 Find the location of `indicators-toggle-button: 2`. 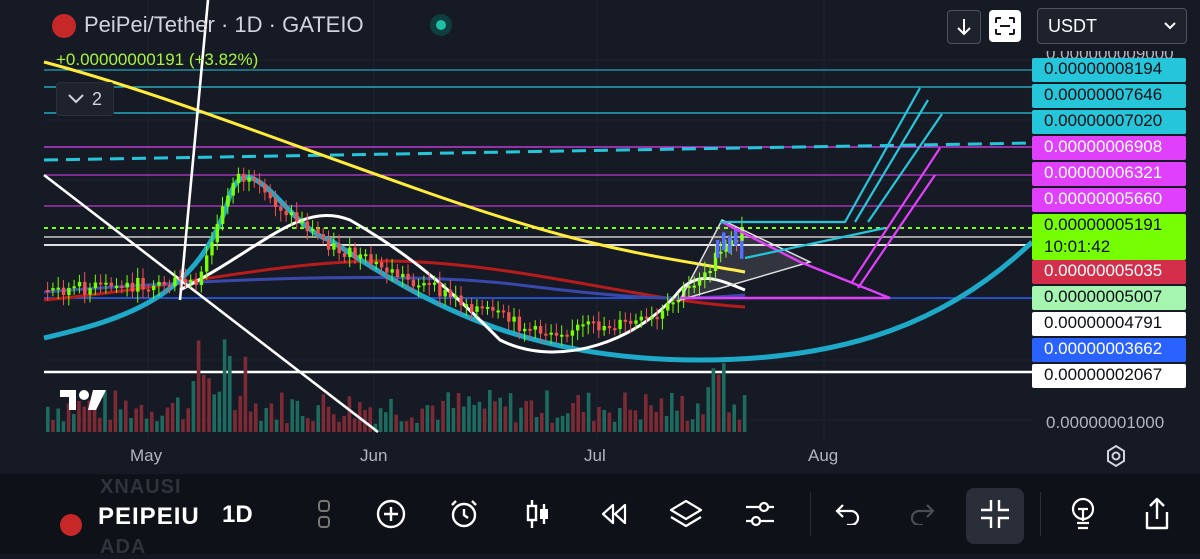

indicators-toggle-button: 2 is located at coordinates (85, 99).